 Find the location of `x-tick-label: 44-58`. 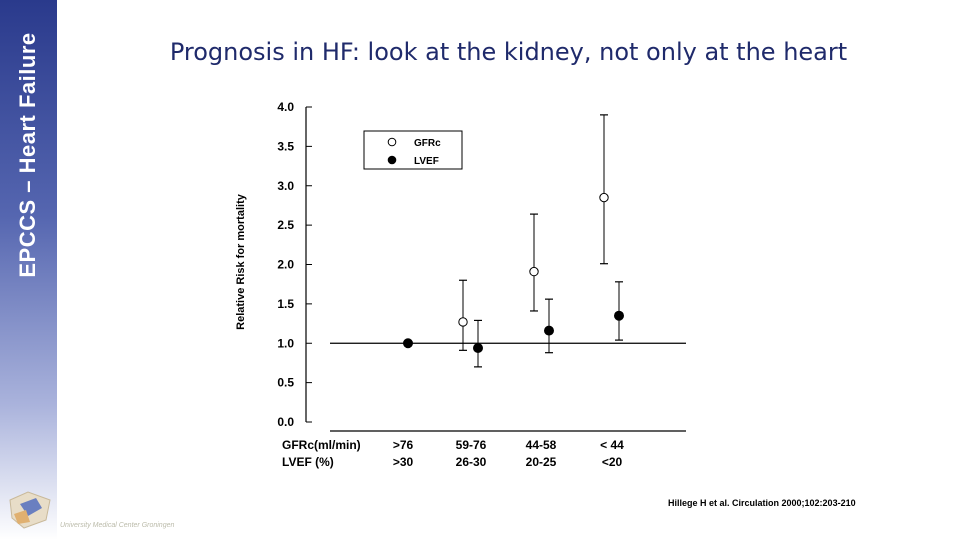

x-tick-label: 44-58 is located at coordinates (541, 445).